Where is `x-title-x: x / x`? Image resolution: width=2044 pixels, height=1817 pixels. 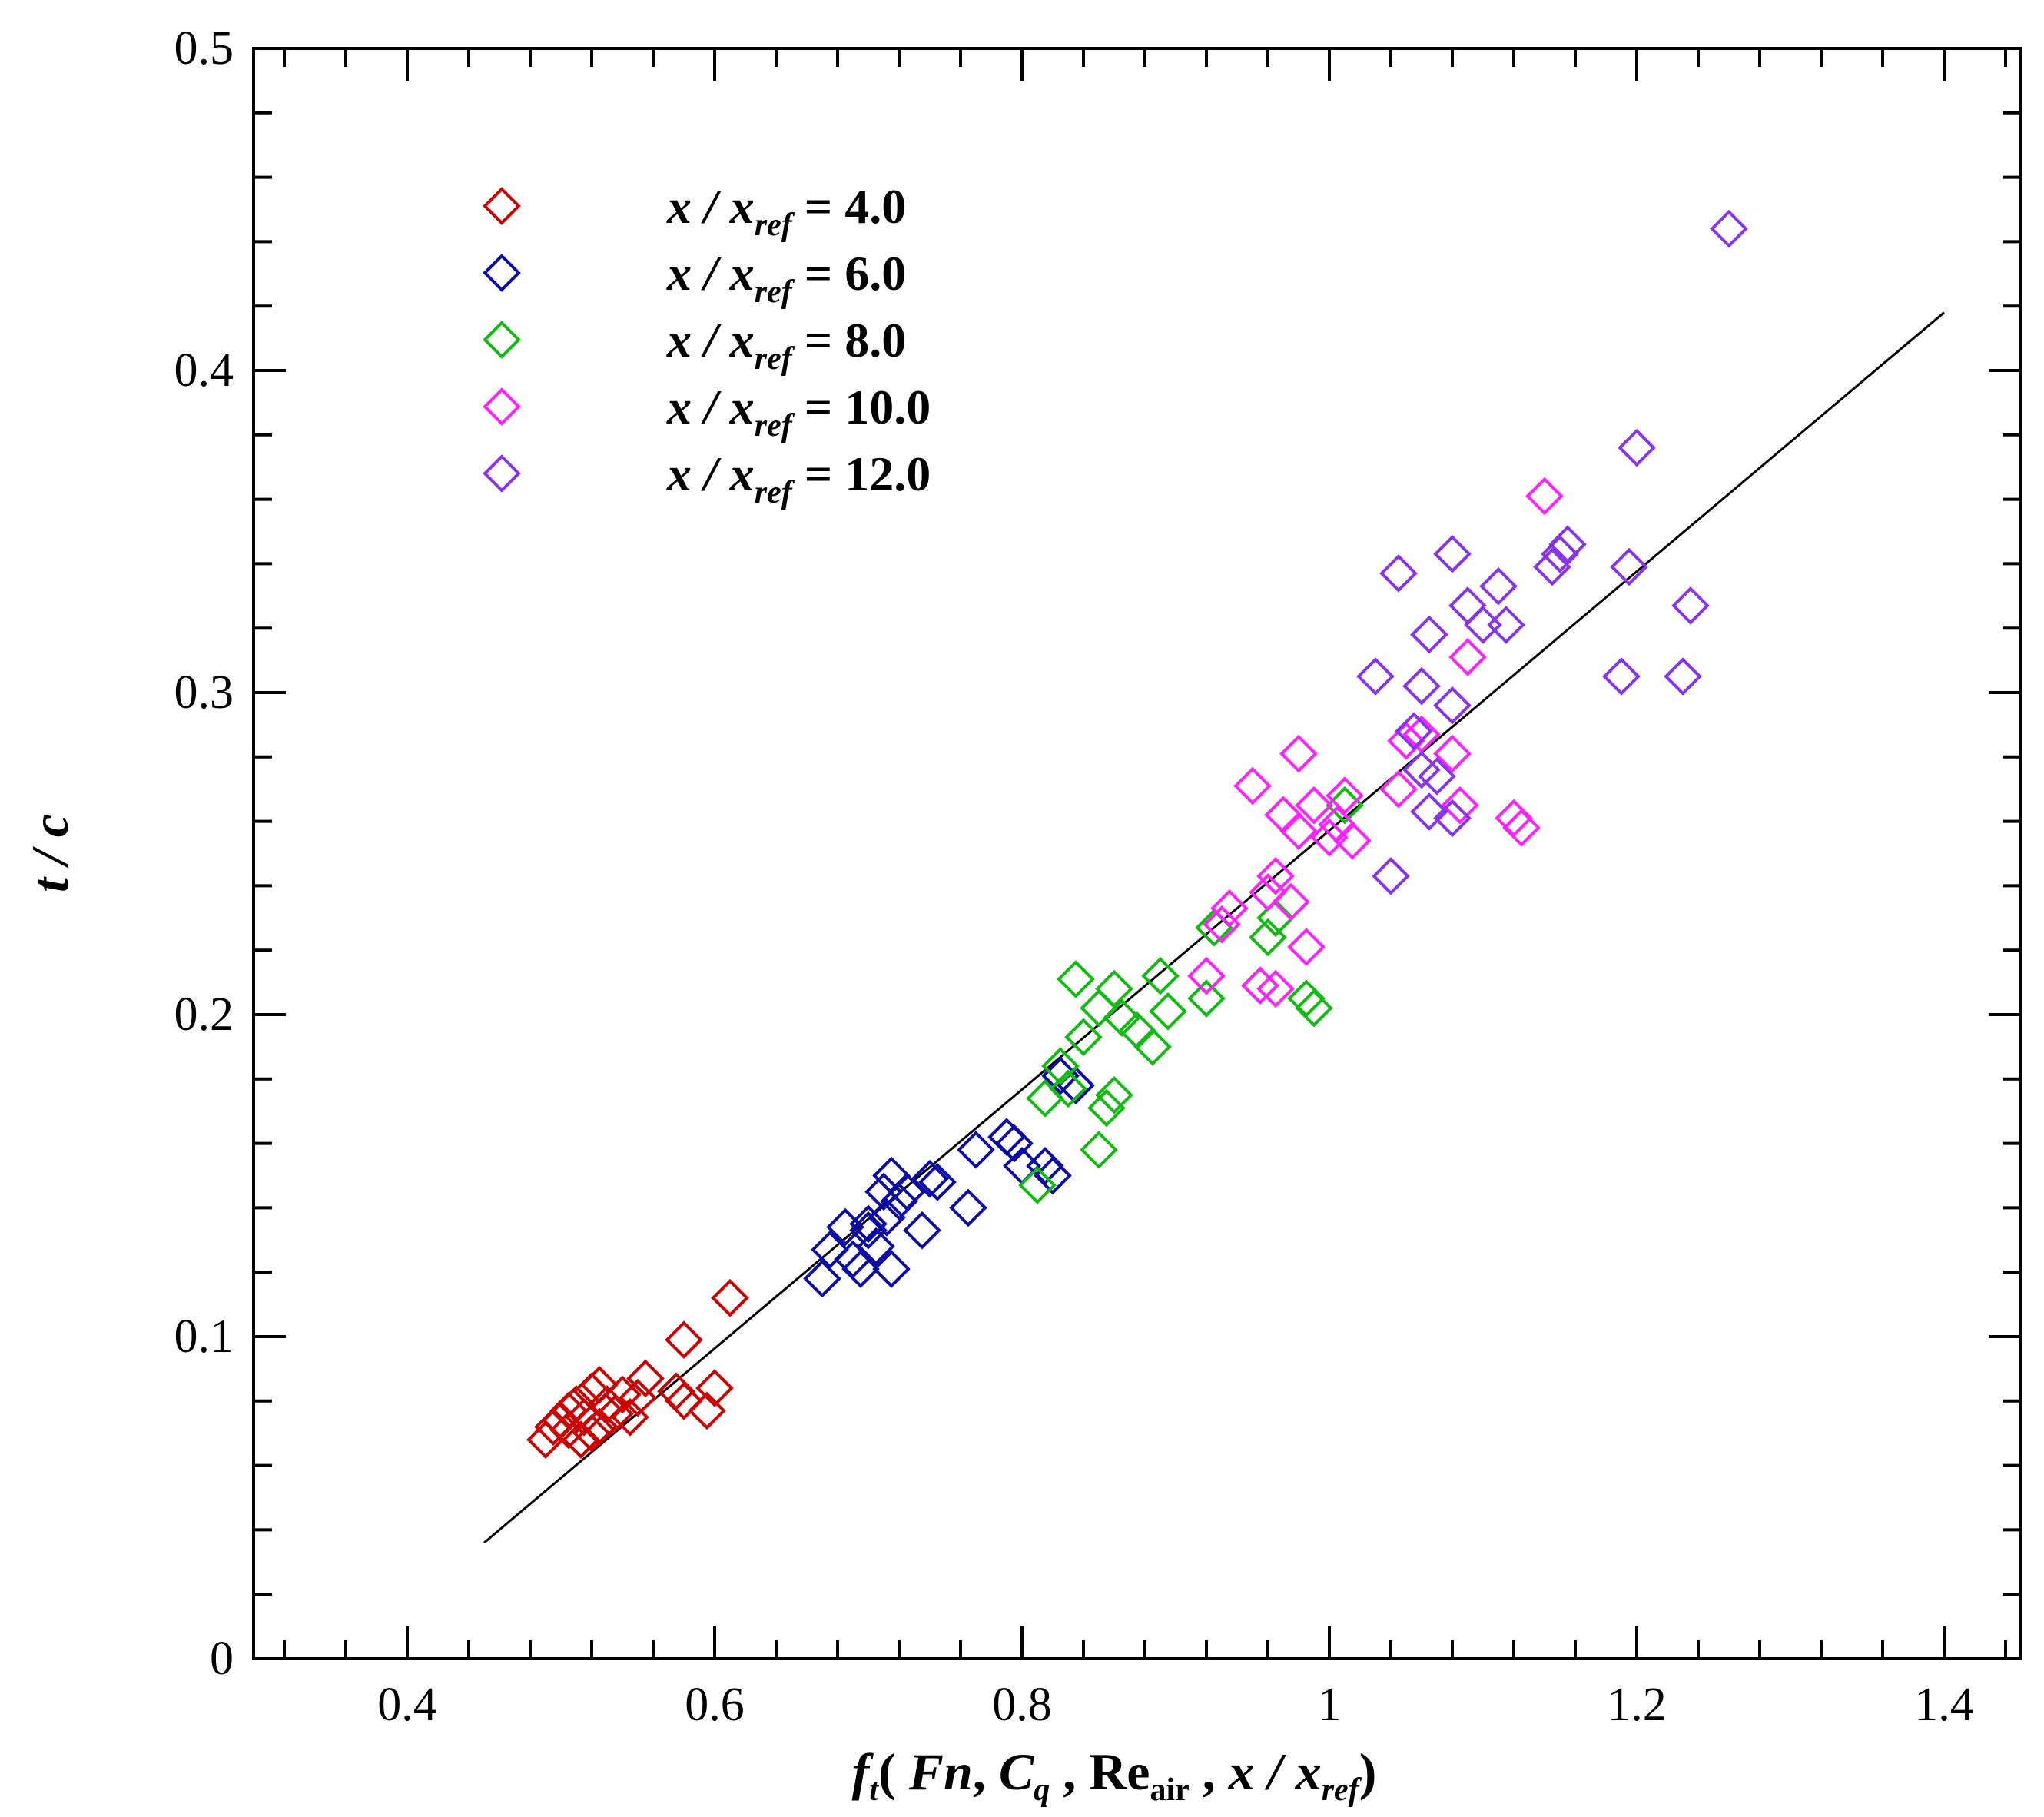
x-title-x: x / x is located at coordinates (1275, 1772).